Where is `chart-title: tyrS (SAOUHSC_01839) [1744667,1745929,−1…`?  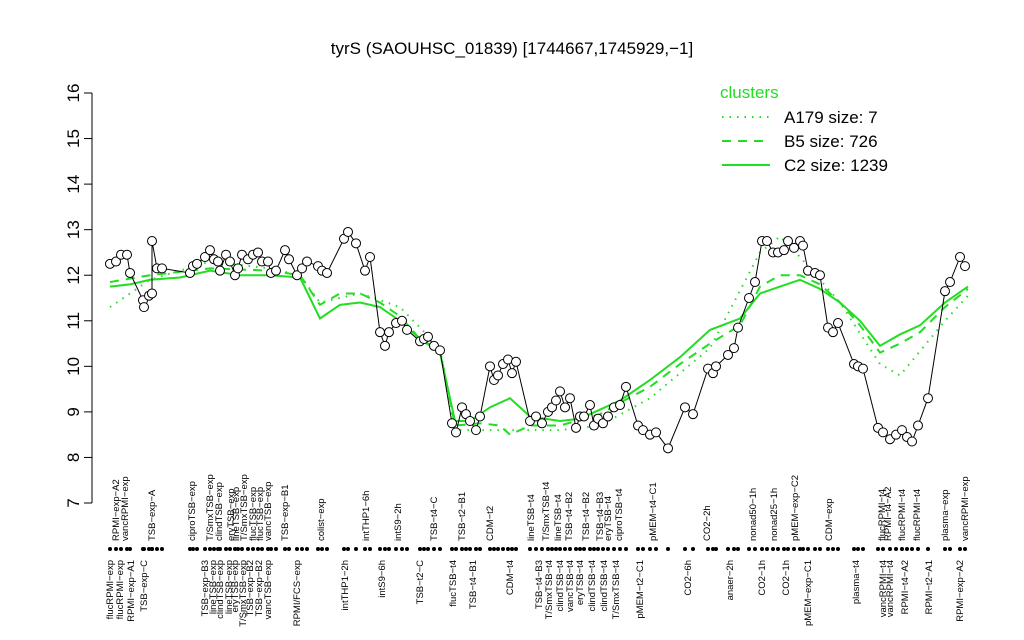 chart-title: tyrS (SAOUHSC_01839) [1744667,1745929,−1… is located at coordinates (512, 48).